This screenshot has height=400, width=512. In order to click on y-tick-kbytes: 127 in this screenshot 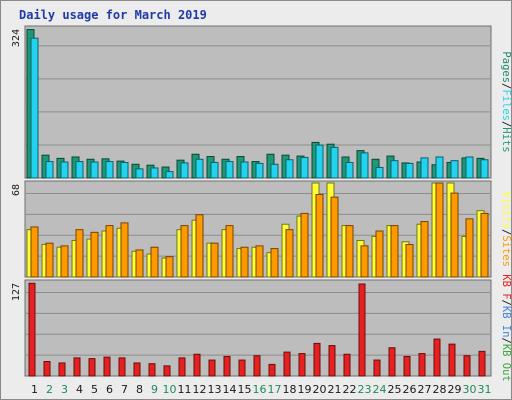, I will do `click(16, 292)`.